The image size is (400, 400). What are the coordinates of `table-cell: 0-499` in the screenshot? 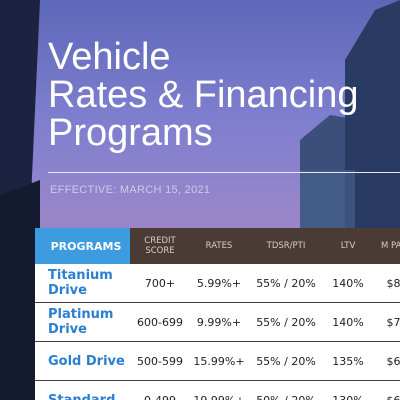 It's located at (160, 396).